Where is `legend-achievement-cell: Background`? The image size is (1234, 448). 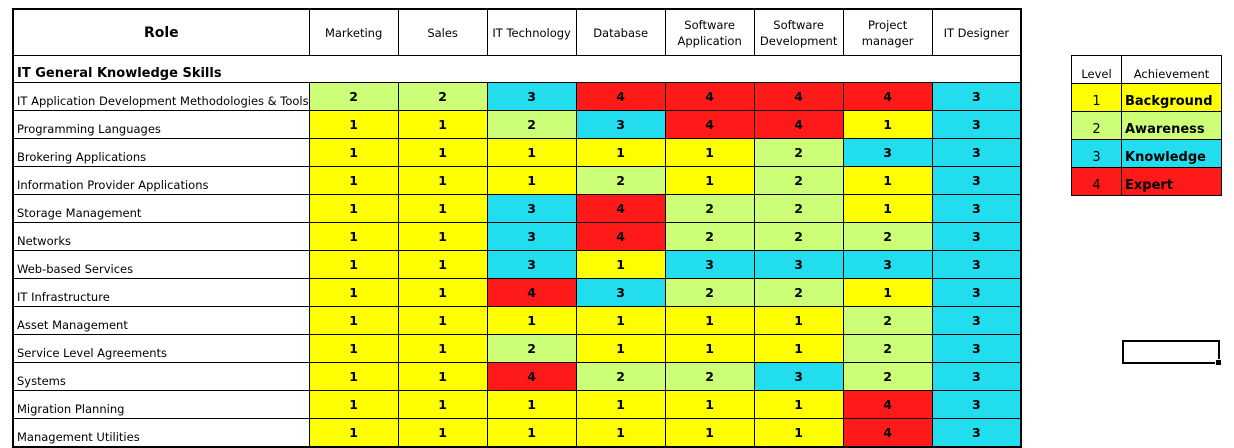
legend-achievement-cell: Background is located at coordinates (1171, 97).